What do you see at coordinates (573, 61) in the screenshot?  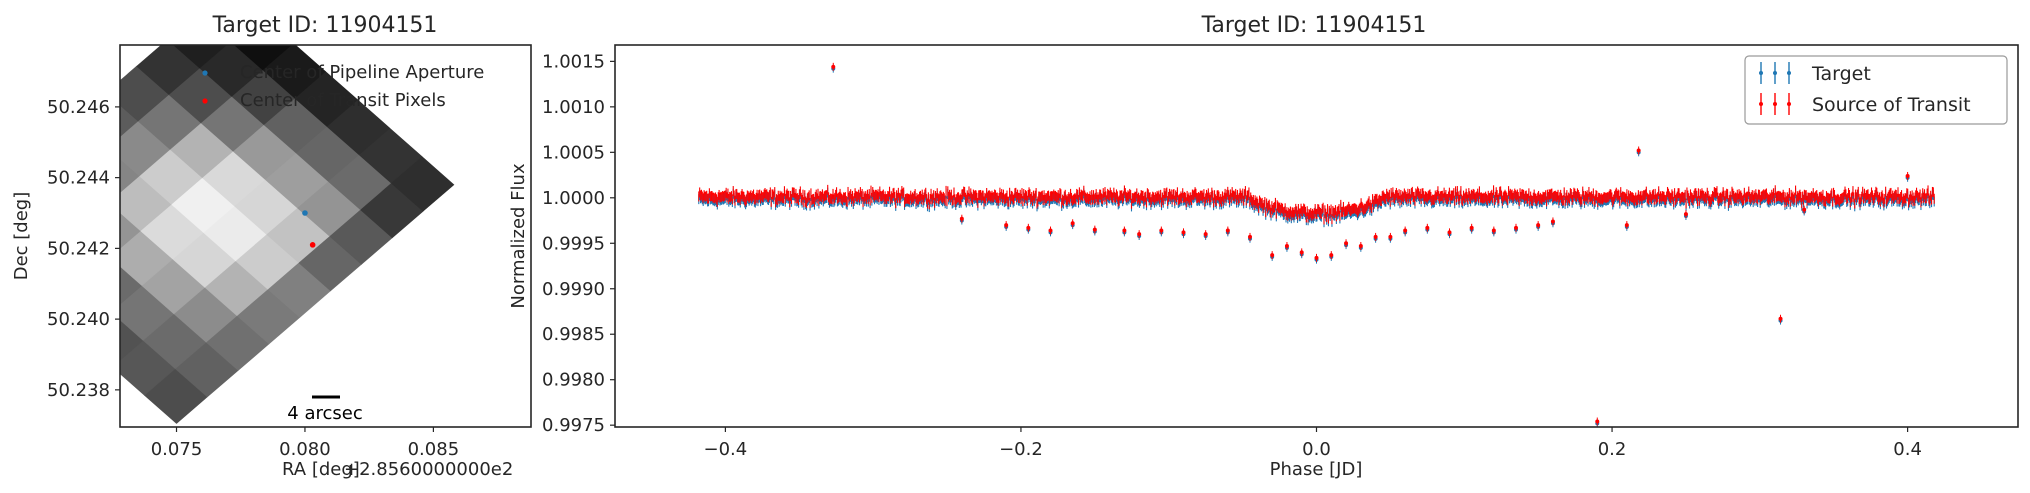 I see `y-tick-label: 1.0015` at bounding box center [573, 61].